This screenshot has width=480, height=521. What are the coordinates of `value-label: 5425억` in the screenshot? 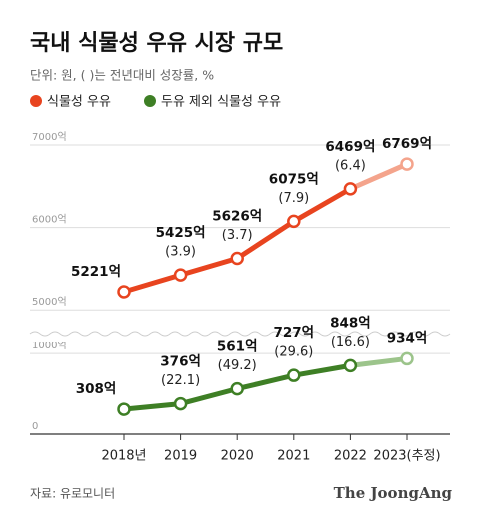 It's located at (181, 233).